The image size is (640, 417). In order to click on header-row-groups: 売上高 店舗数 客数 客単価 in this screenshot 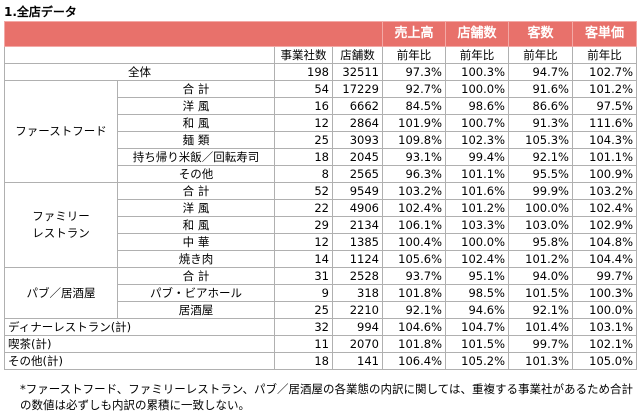, I will do `click(320, 34)`.